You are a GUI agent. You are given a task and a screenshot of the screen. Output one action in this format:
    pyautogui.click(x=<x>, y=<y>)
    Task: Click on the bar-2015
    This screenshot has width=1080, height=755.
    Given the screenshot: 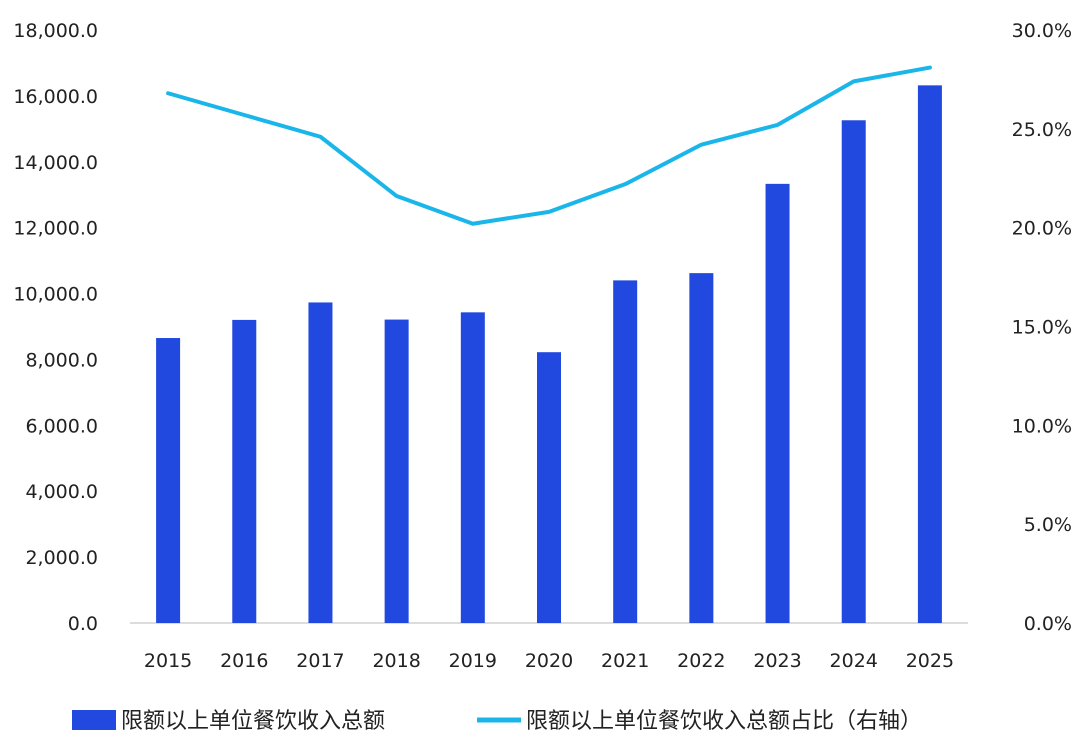 What is the action you would take?
    pyautogui.click(x=168, y=480)
    